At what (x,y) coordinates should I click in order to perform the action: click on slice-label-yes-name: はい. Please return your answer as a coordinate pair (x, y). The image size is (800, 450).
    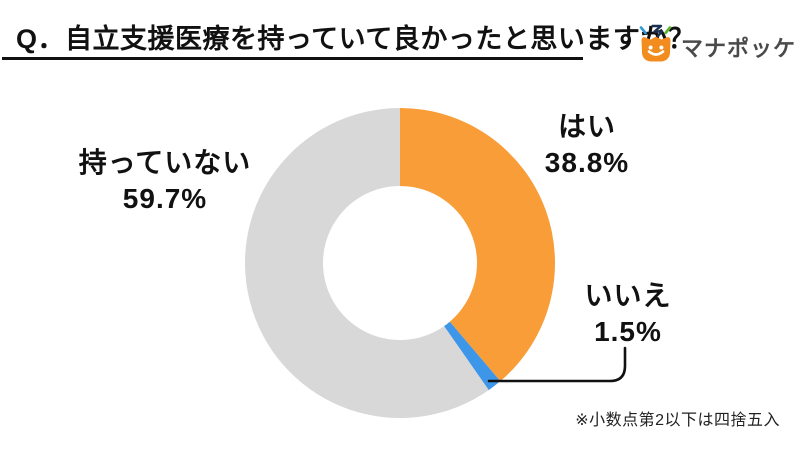
    Looking at the image, I should click on (586, 126).